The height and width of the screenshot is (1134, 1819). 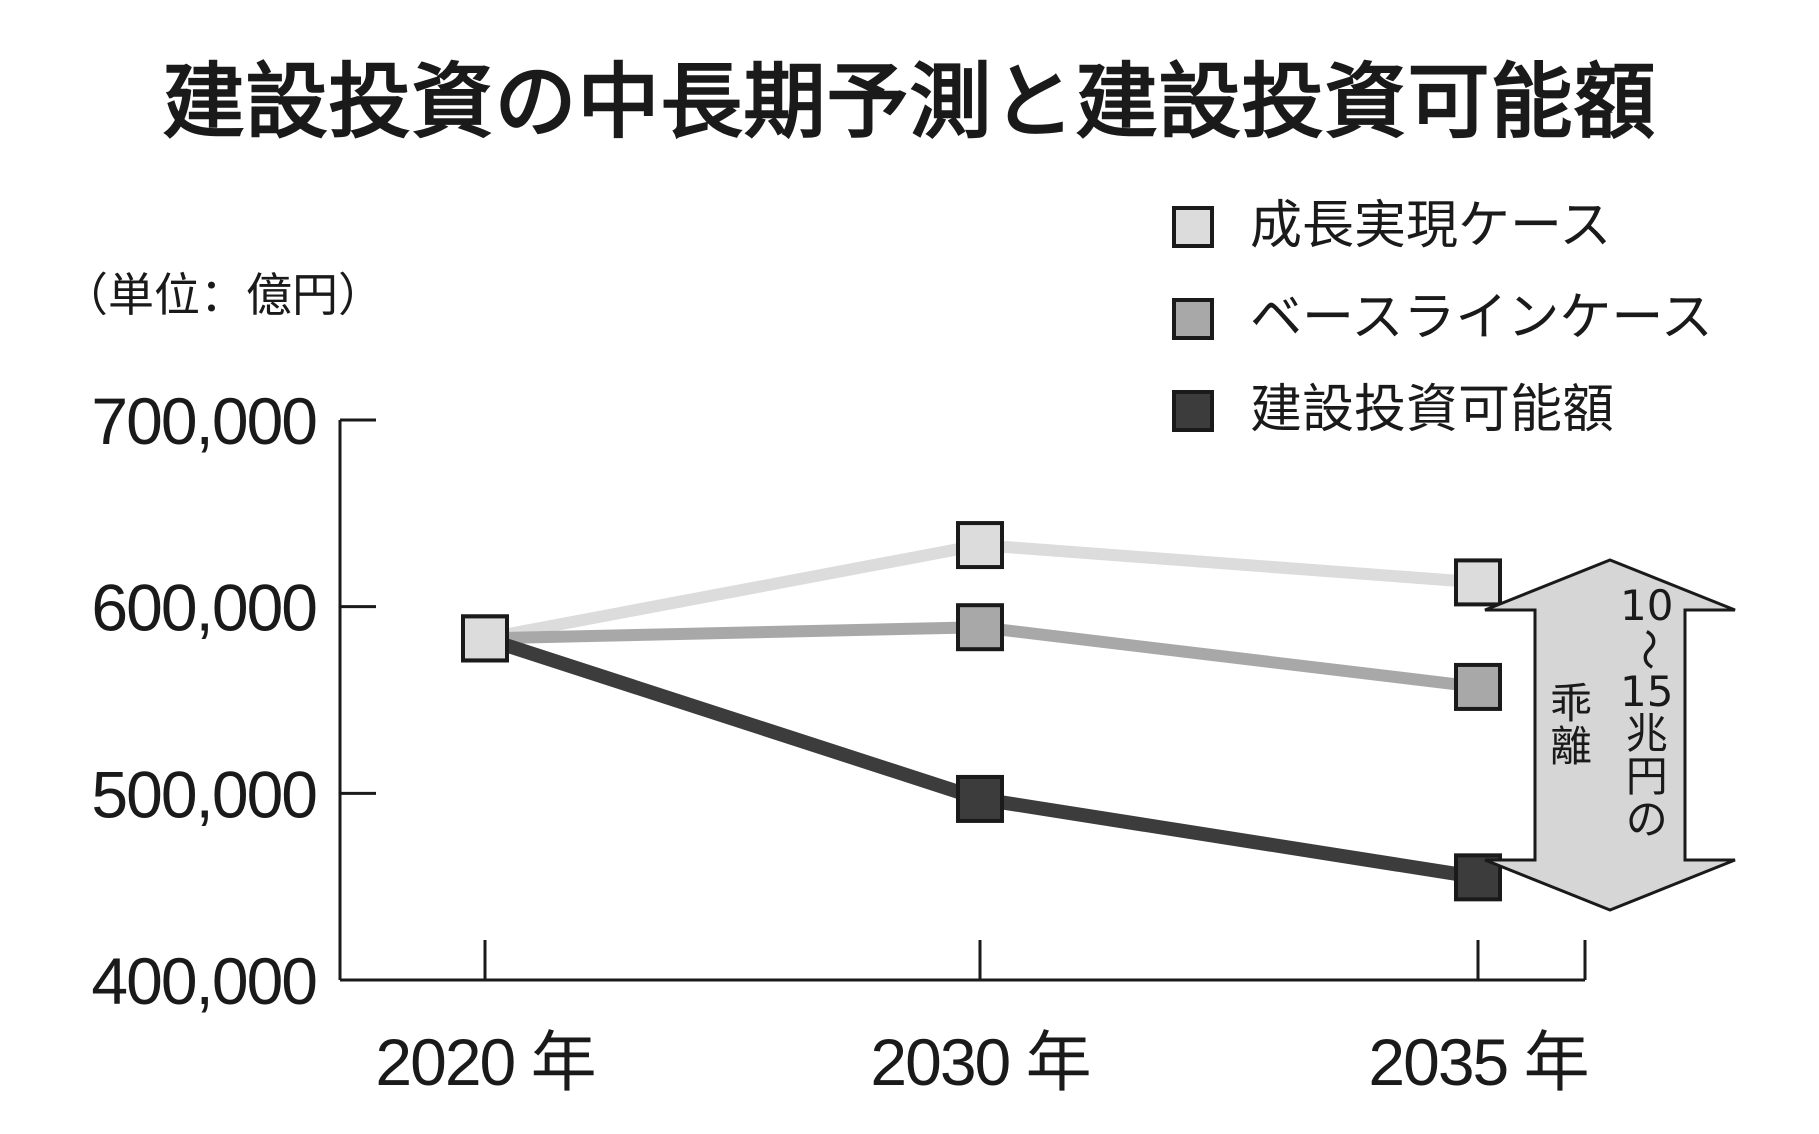 I want to click on gap-annotation-char: 15, so click(x=1647, y=691).